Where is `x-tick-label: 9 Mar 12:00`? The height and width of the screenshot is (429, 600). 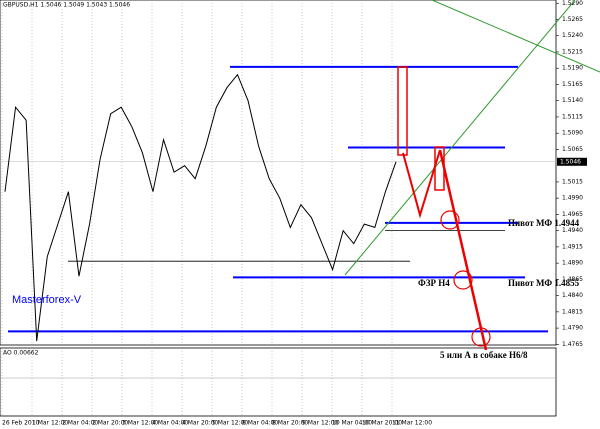
x-tick-label: 9 Mar 12:00 is located at coordinates (320, 423).